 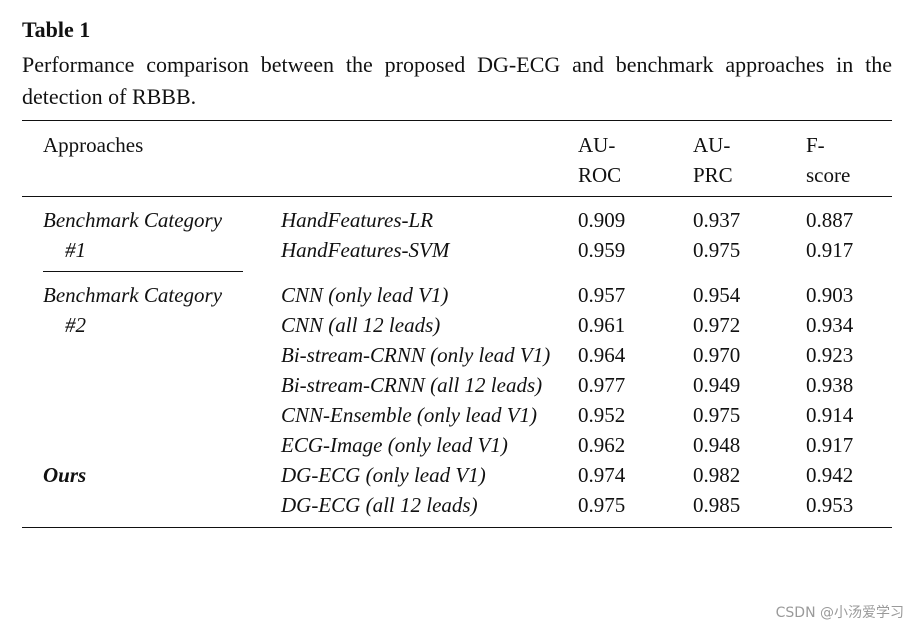 I want to click on value-cell: 0.957, so click(x=602, y=295).